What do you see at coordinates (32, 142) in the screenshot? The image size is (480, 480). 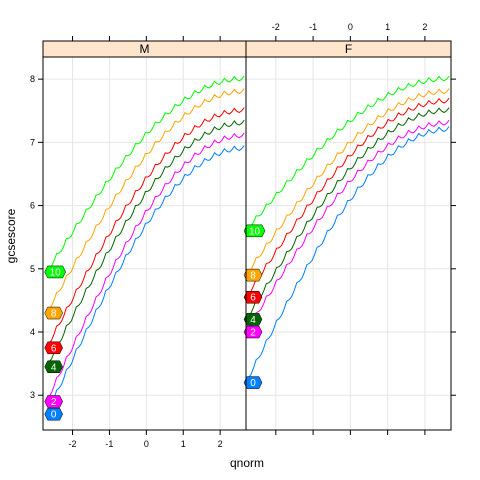 I see `y-tick-label: 7` at bounding box center [32, 142].